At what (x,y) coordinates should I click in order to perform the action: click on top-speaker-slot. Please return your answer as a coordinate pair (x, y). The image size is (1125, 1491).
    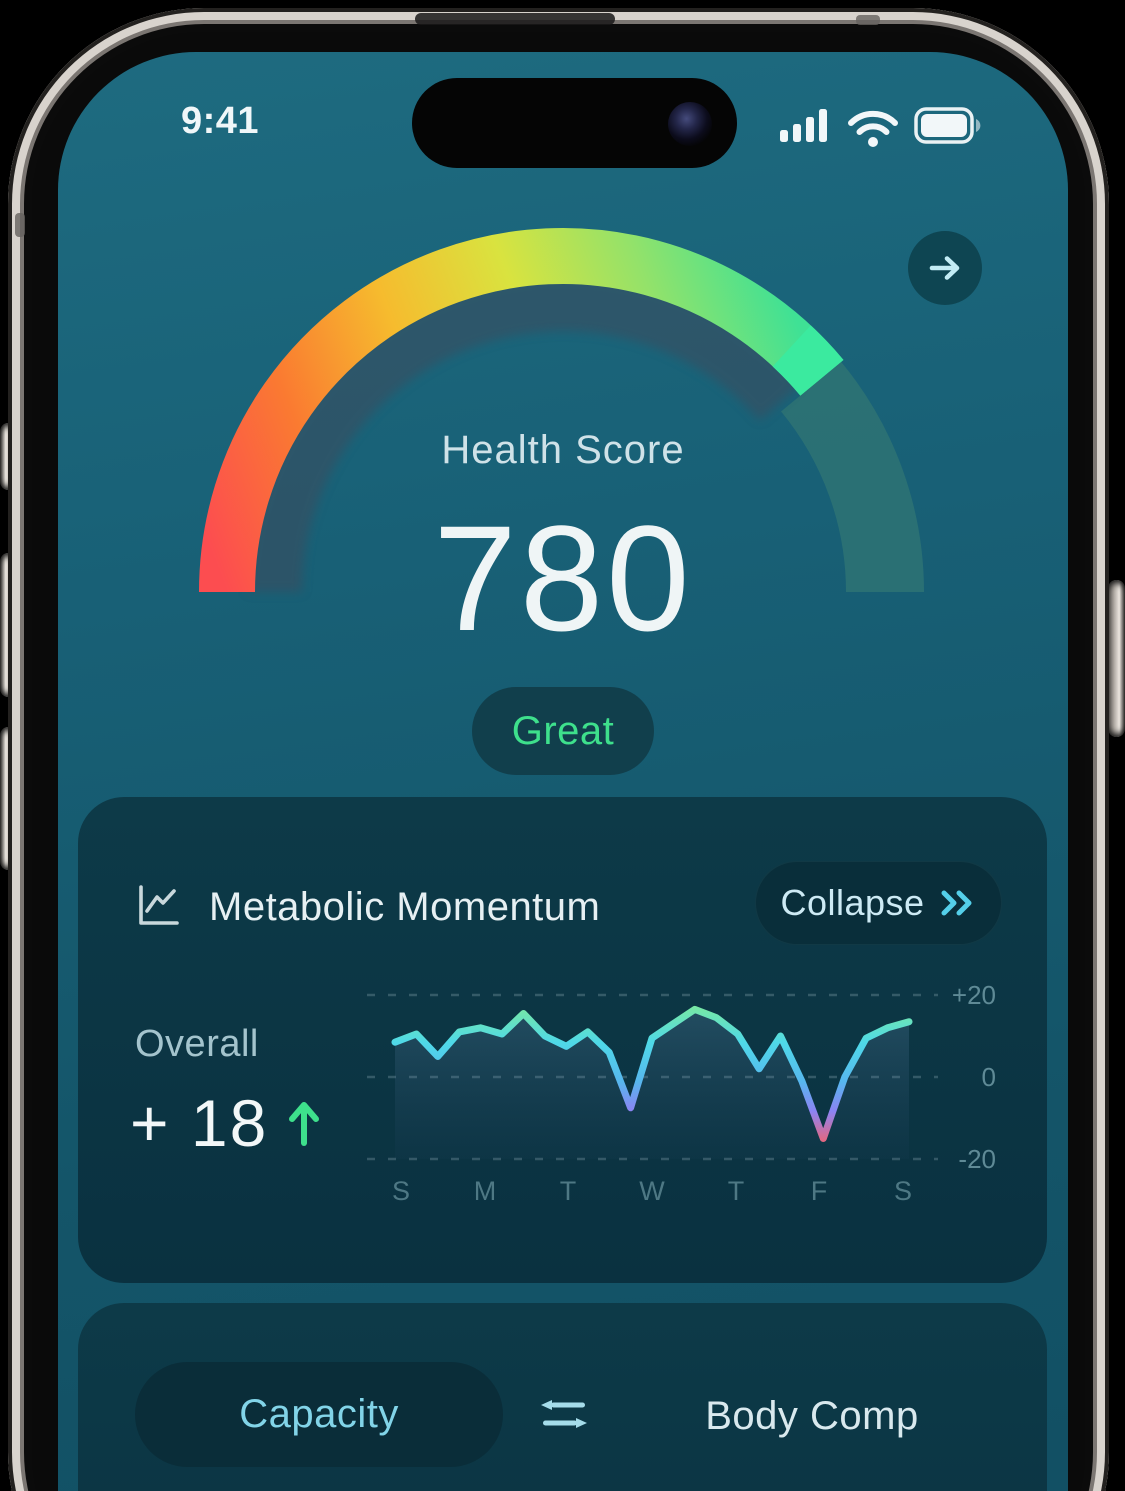
    Looking at the image, I should click on (515, 19).